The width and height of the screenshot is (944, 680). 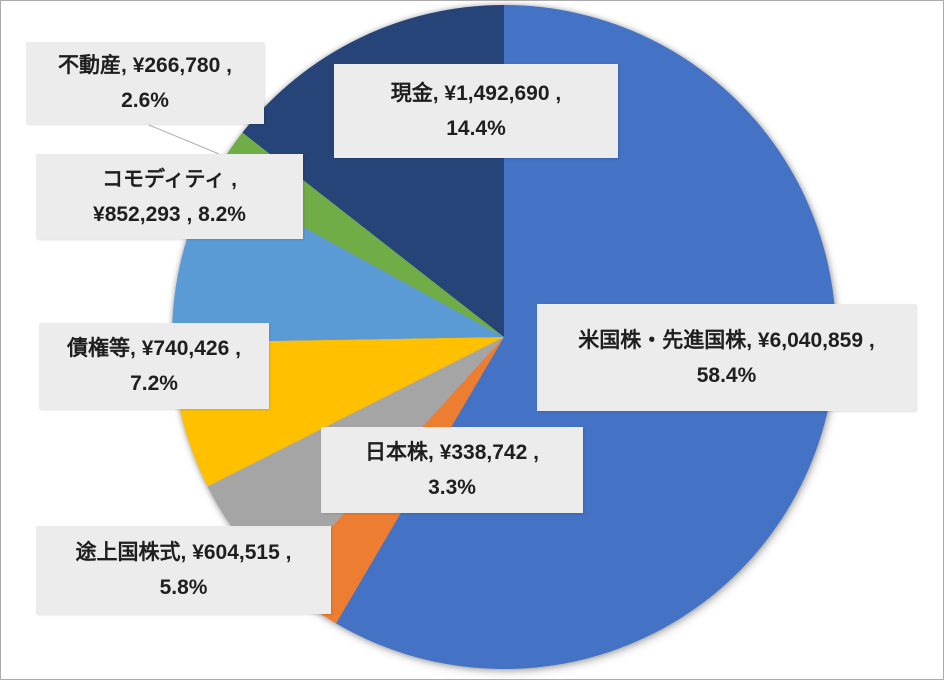 What do you see at coordinates (154, 366) in the screenshot?
I see `data-label-bonds: 債権等, ¥740,426 , 7.2%` at bounding box center [154, 366].